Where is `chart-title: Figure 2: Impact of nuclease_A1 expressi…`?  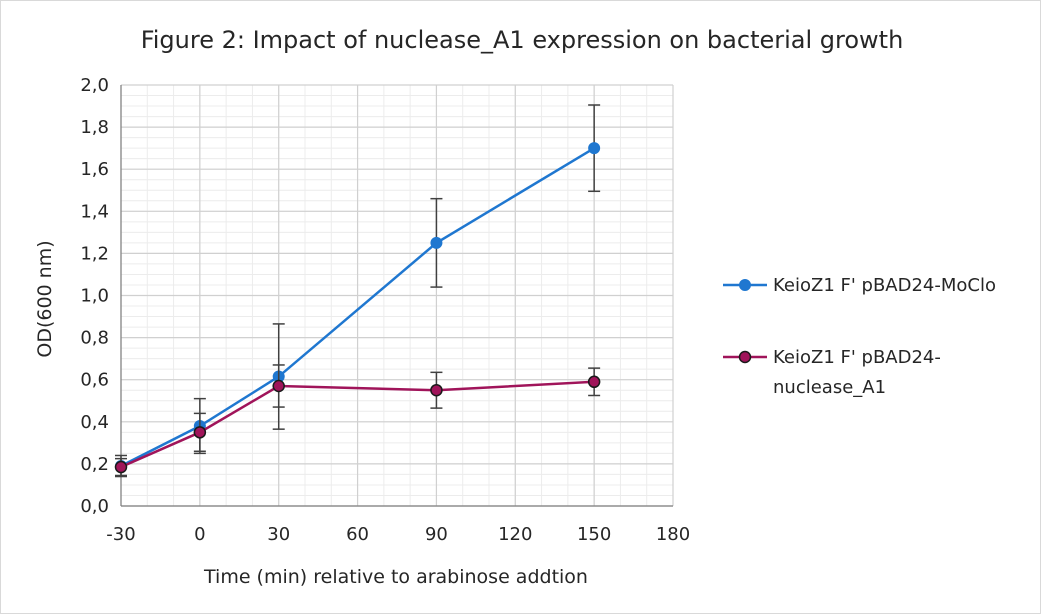
chart-title: Figure 2: Impact of nuclease_A1 expressi… is located at coordinates (522, 40).